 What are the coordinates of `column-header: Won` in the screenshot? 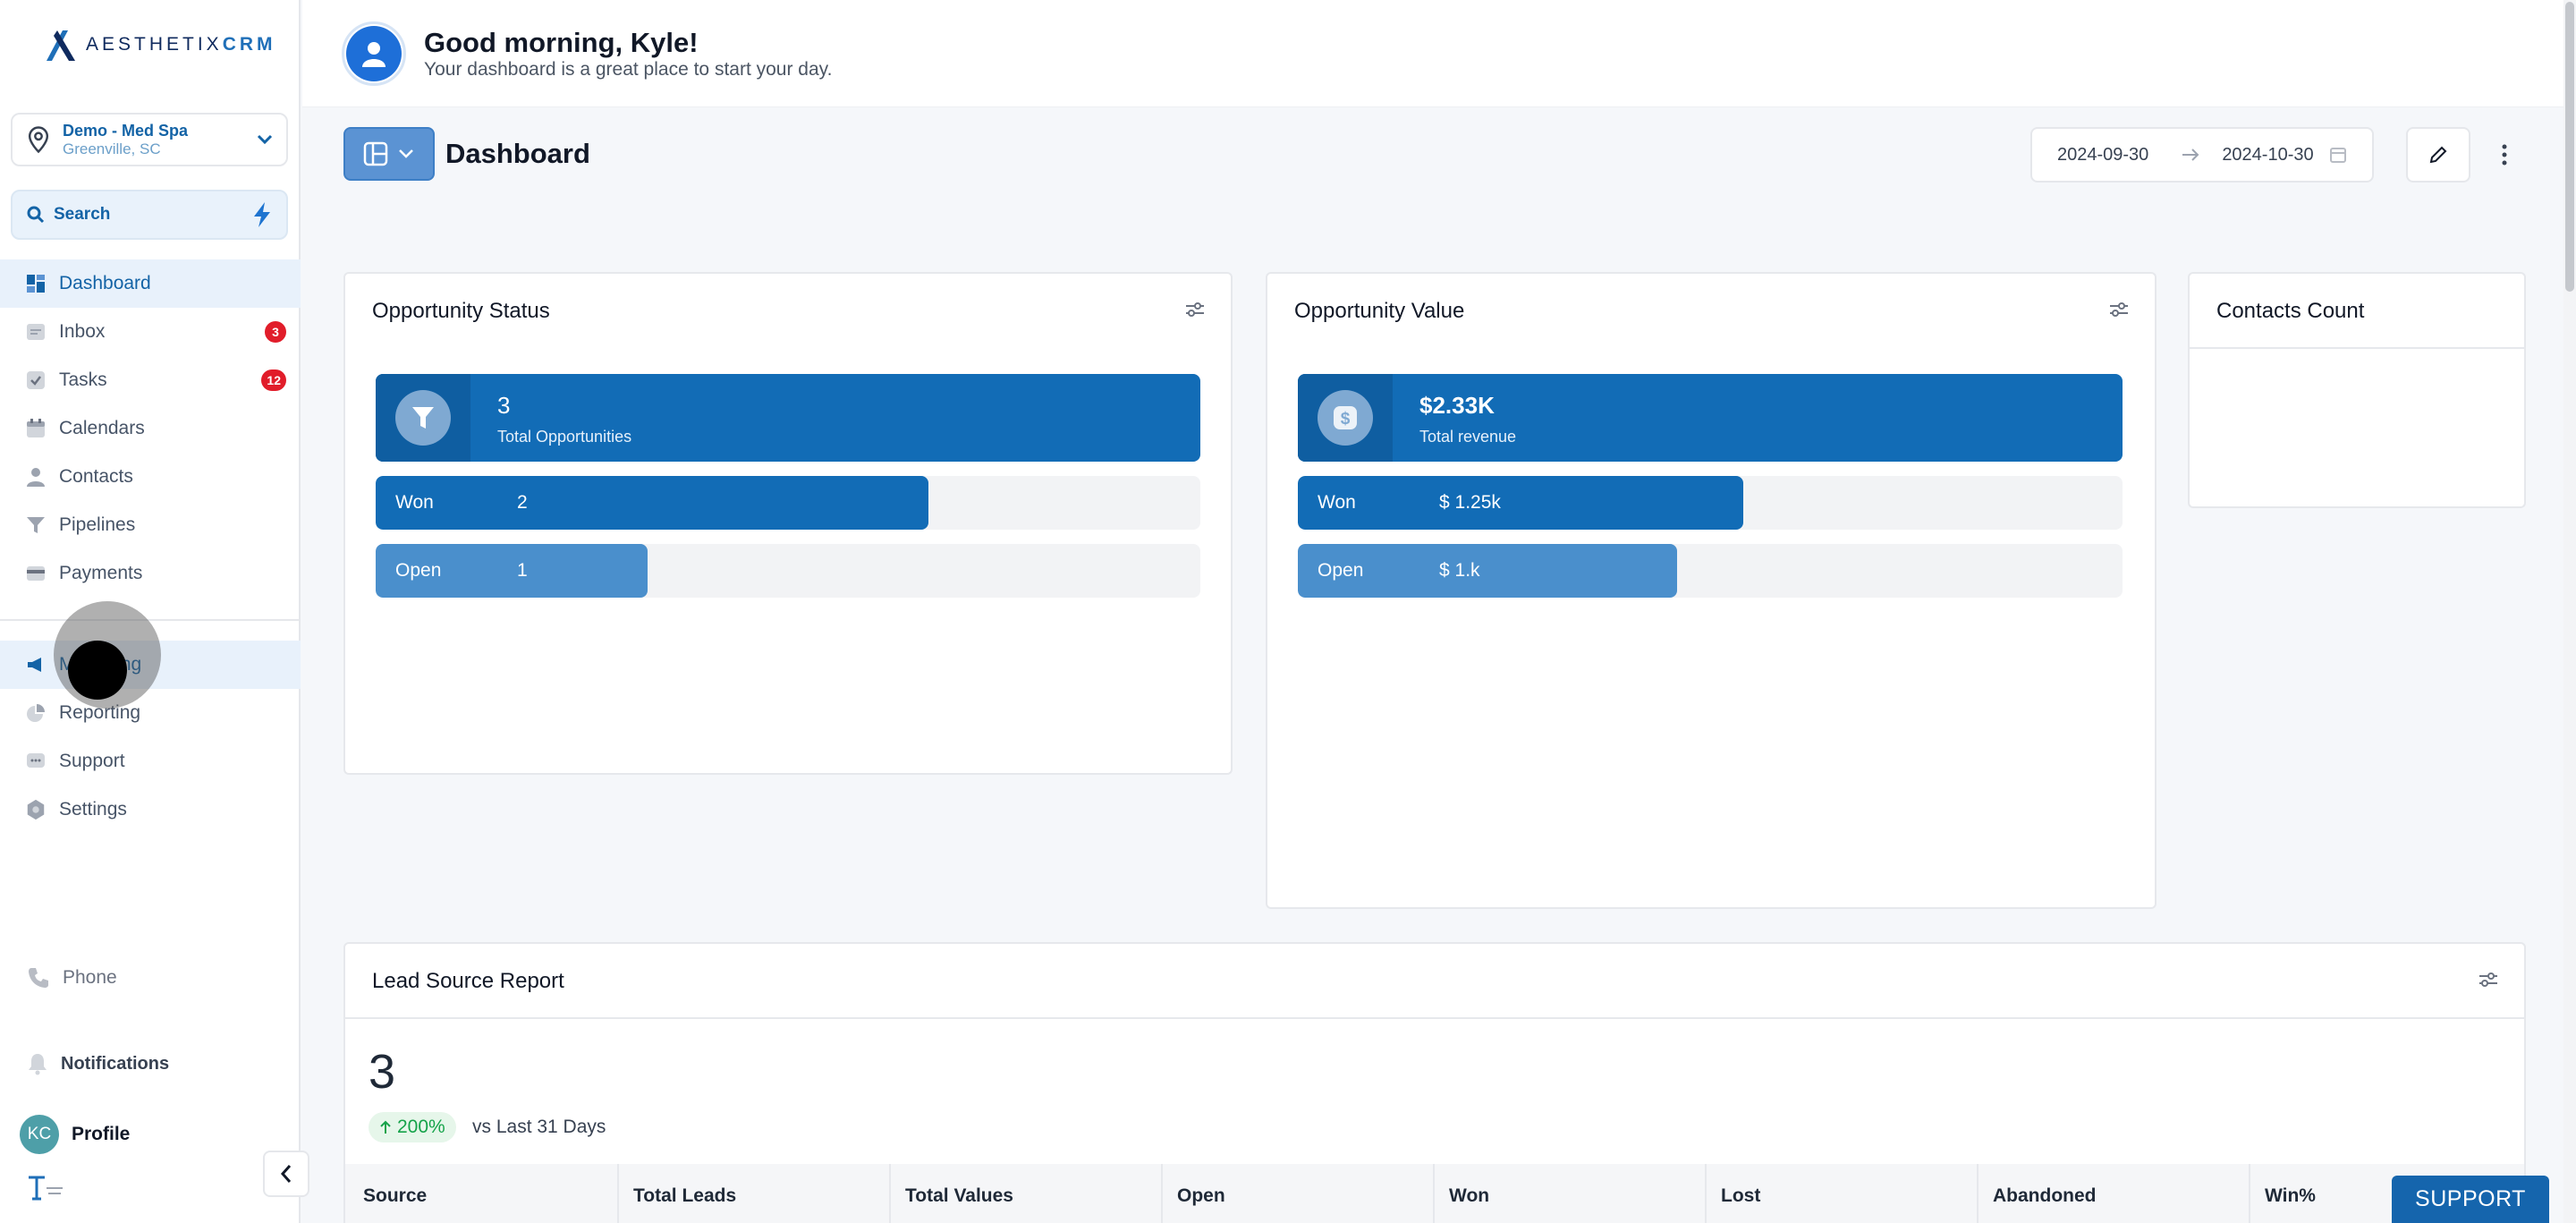 It's located at (1469, 1195).